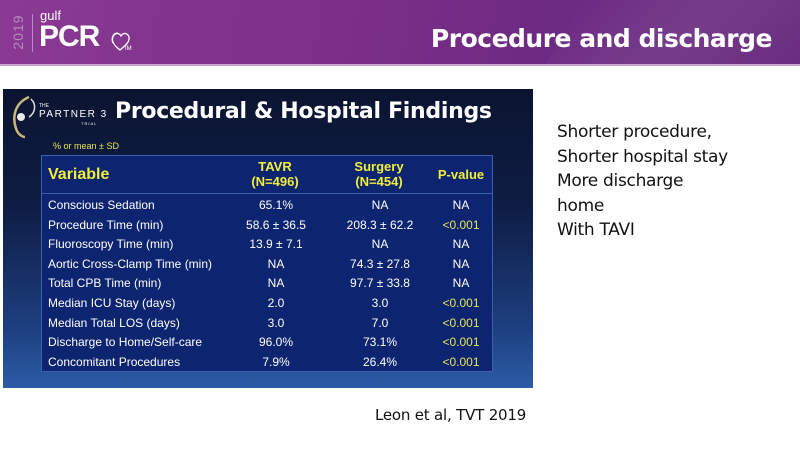  What do you see at coordinates (276, 361) in the screenshot?
I see `cell-tavr: 7.9%` at bounding box center [276, 361].